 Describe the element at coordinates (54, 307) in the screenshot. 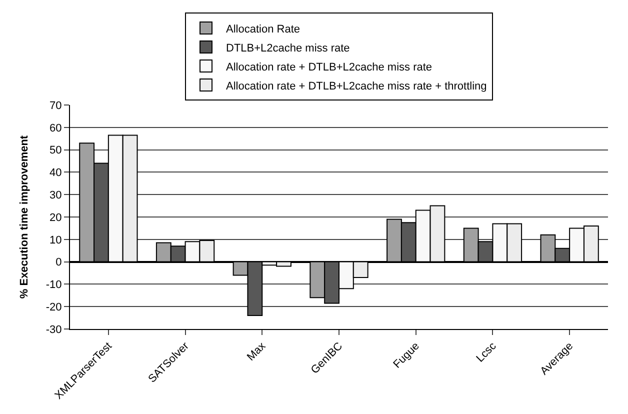

I see `y-tick-label: -20` at that location.